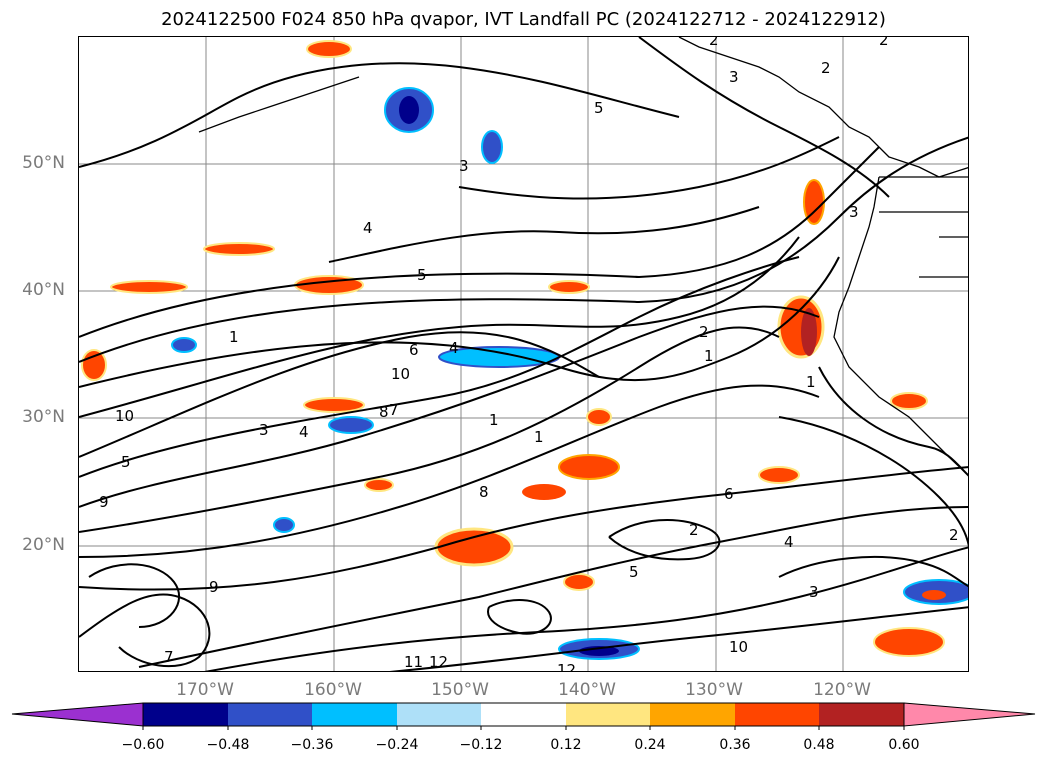  Describe the element at coordinates (77, 714) in the screenshot. I see `colorbar-extend-low` at that location.